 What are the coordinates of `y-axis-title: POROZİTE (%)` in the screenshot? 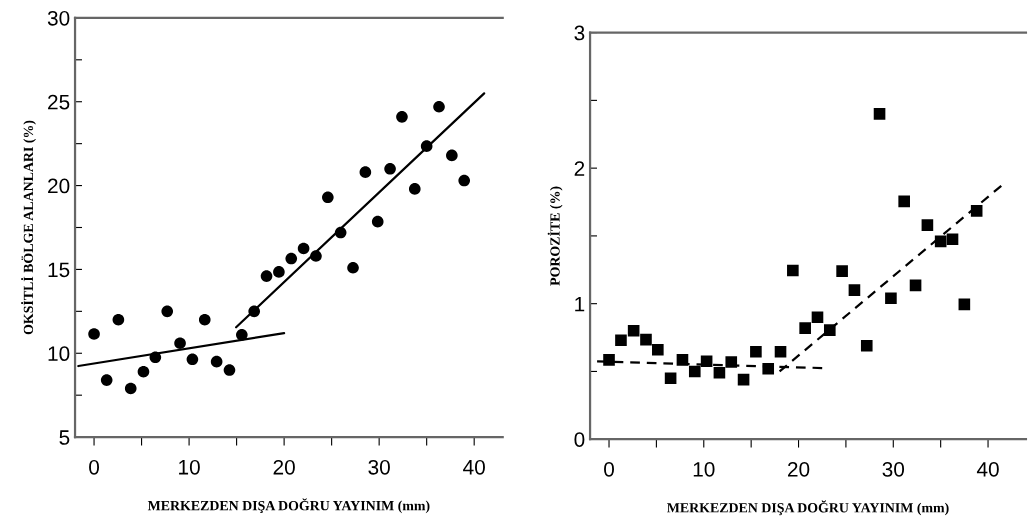 It's located at (555, 236).